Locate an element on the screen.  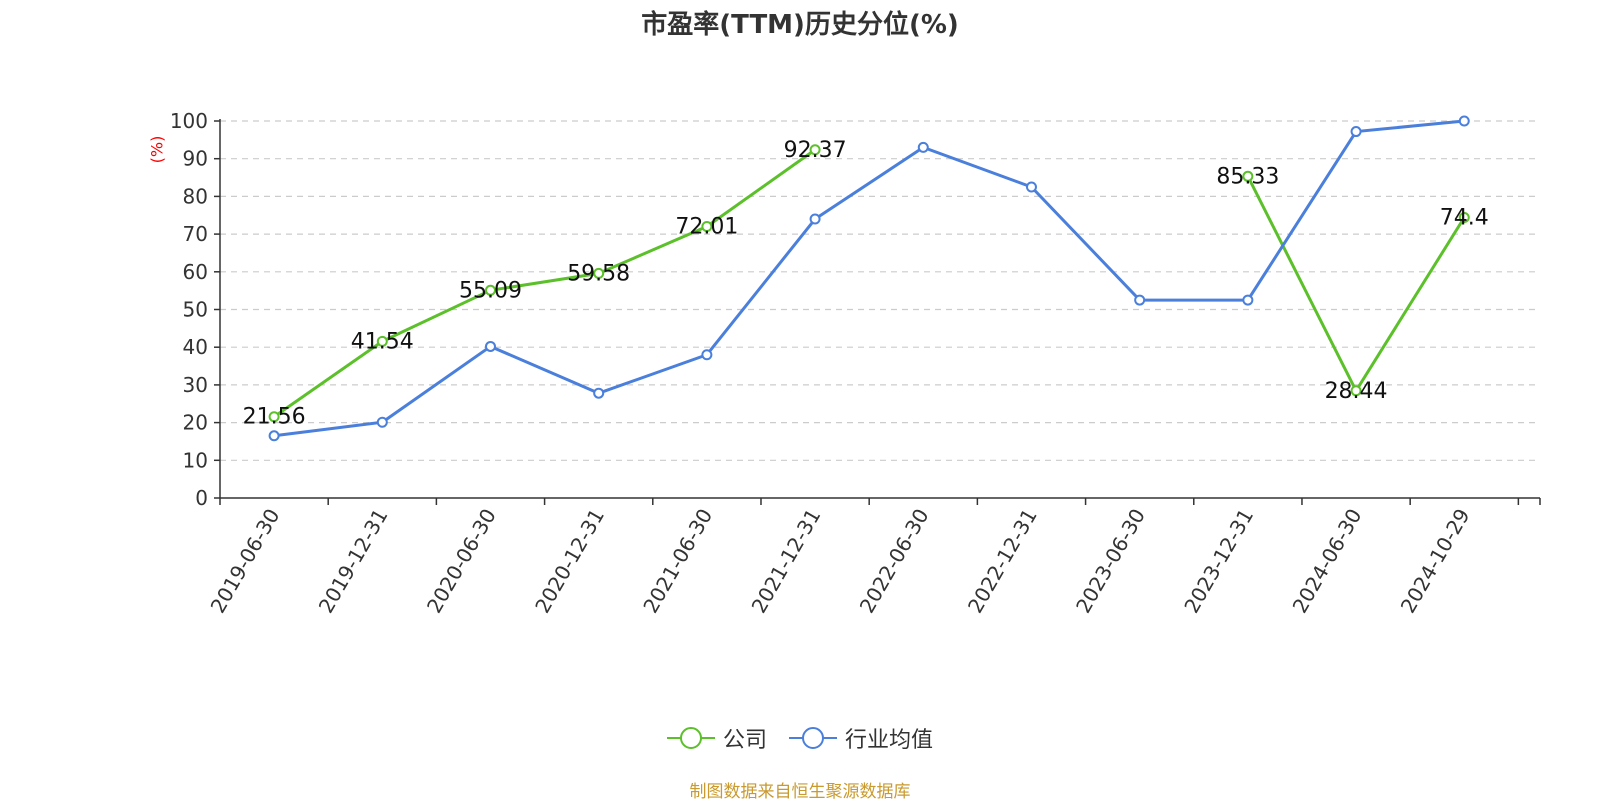
data-label: 85.33 is located at coordinates (1247, 176).